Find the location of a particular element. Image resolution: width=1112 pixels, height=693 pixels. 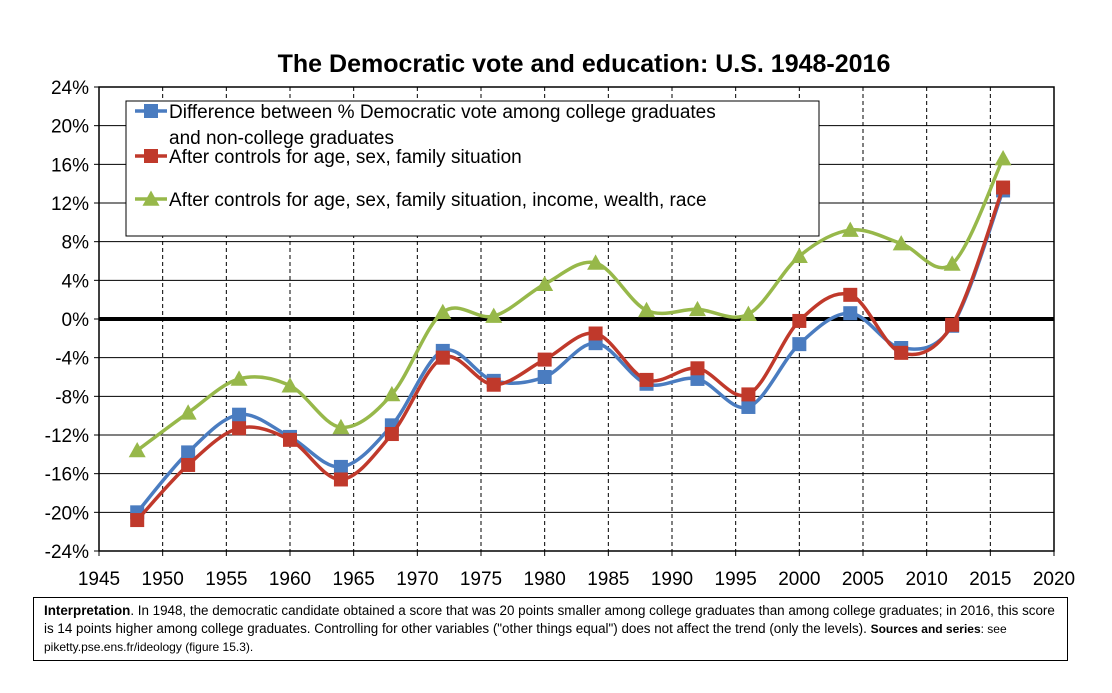

x-tick-label: 1955 is located at coordinates (226, 579).